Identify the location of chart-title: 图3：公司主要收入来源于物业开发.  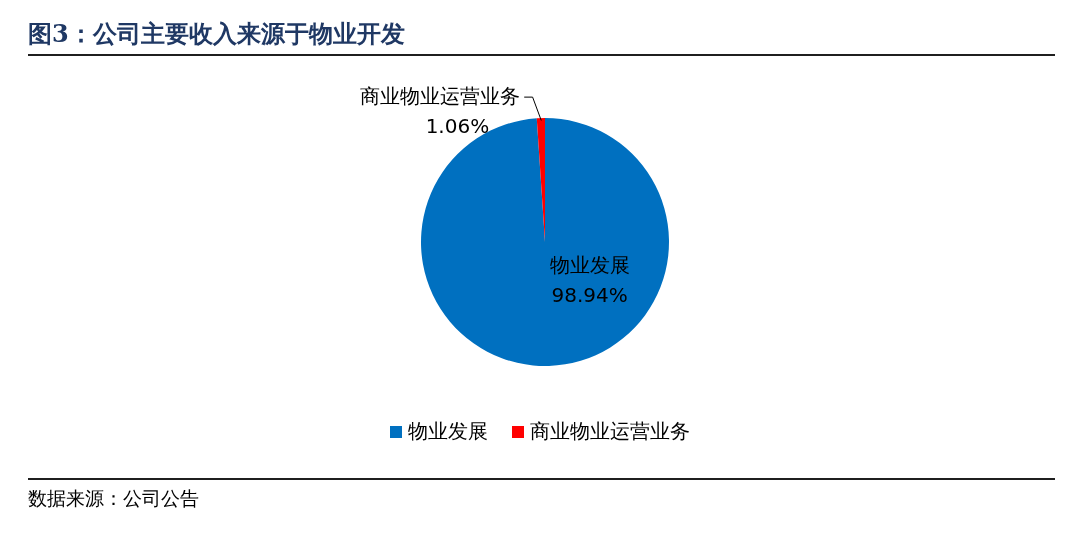
(541, 37).